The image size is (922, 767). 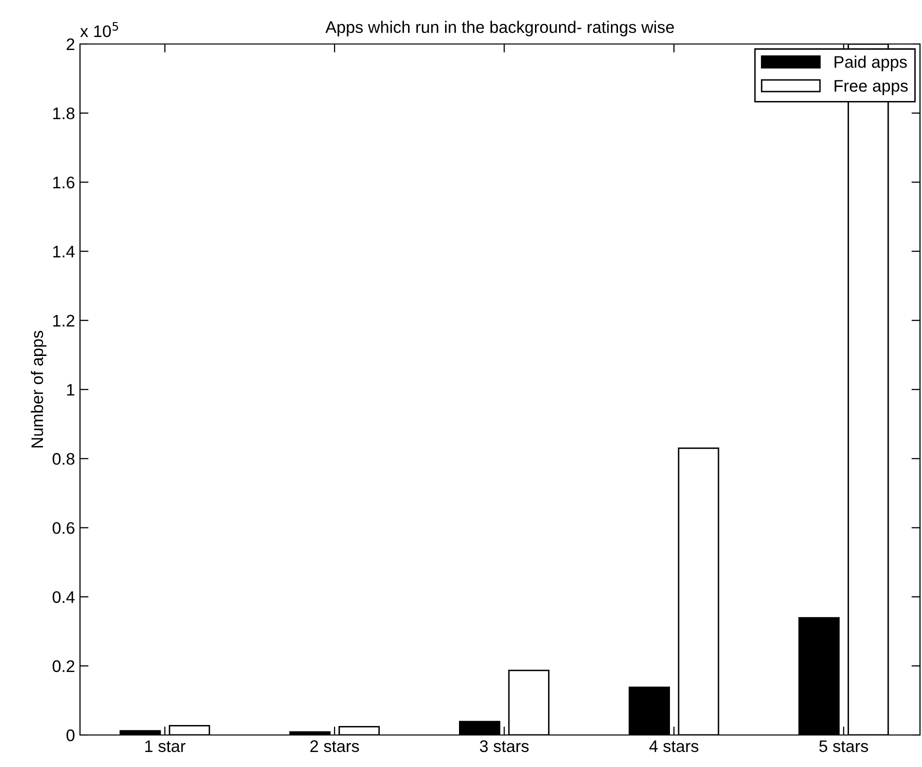 I want to click on y-axis-title: Number of apps, so click(x=38, y=389).